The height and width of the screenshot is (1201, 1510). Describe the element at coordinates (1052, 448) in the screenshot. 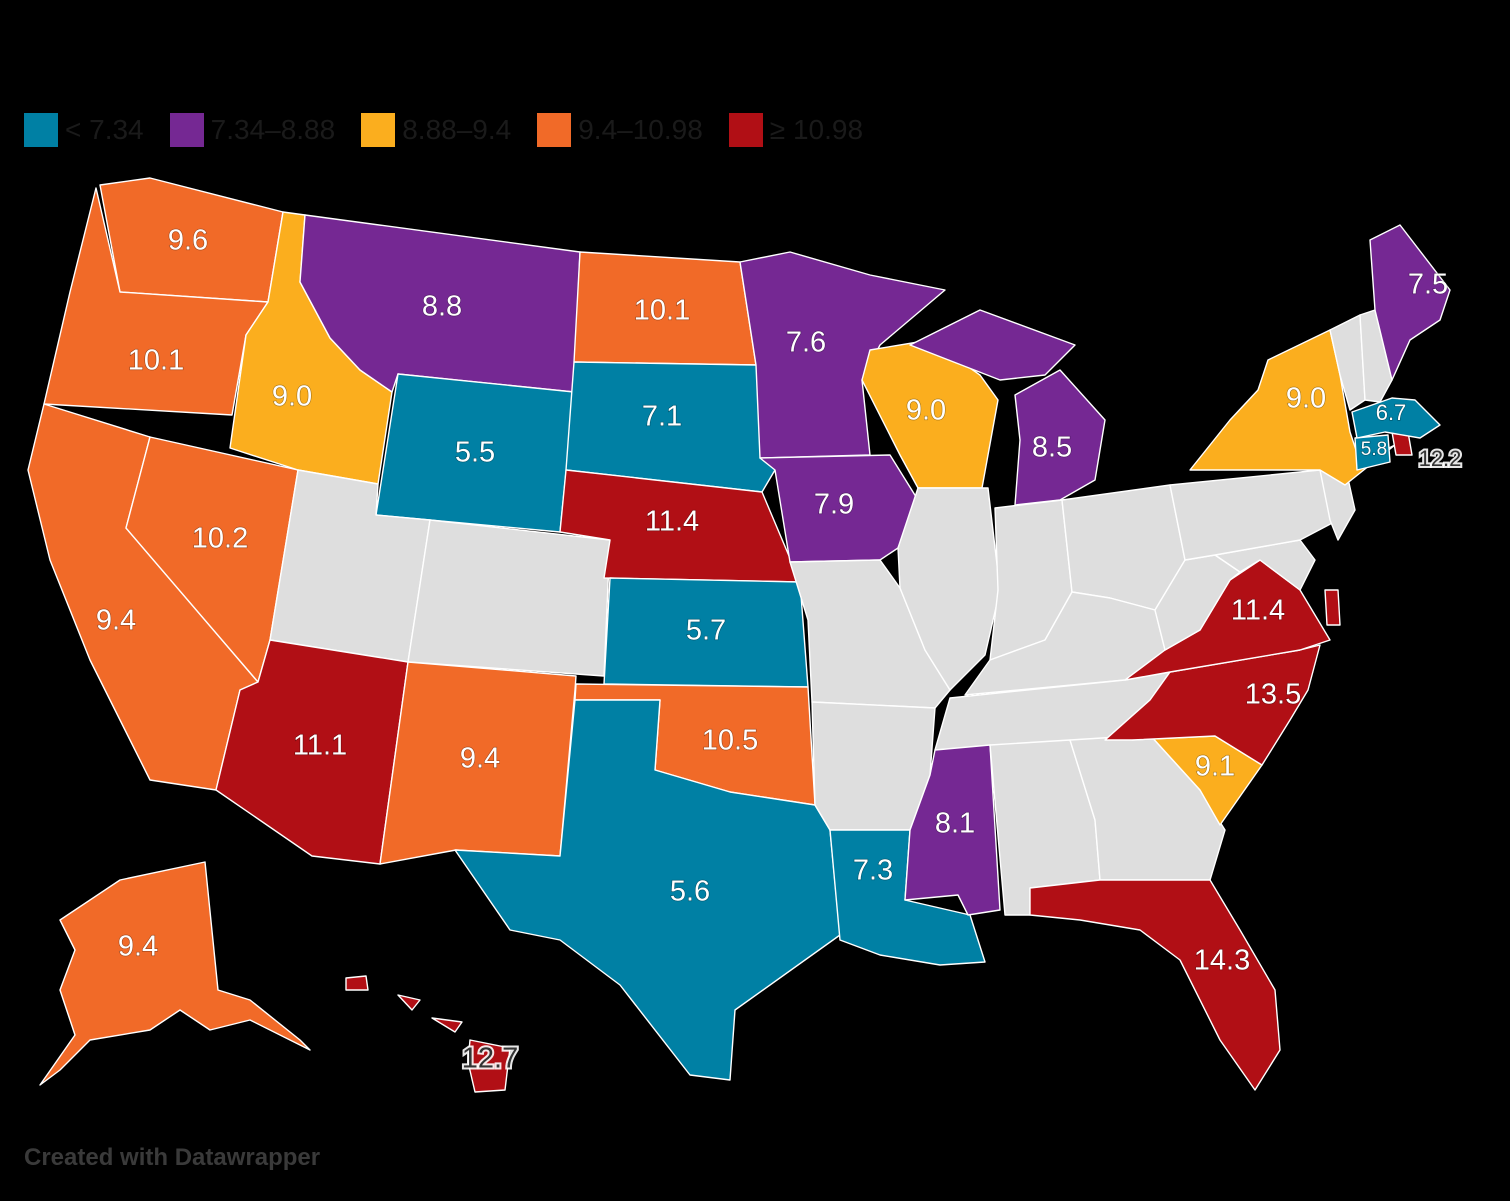

I see `value-label-michigan: 8.5` at that location.